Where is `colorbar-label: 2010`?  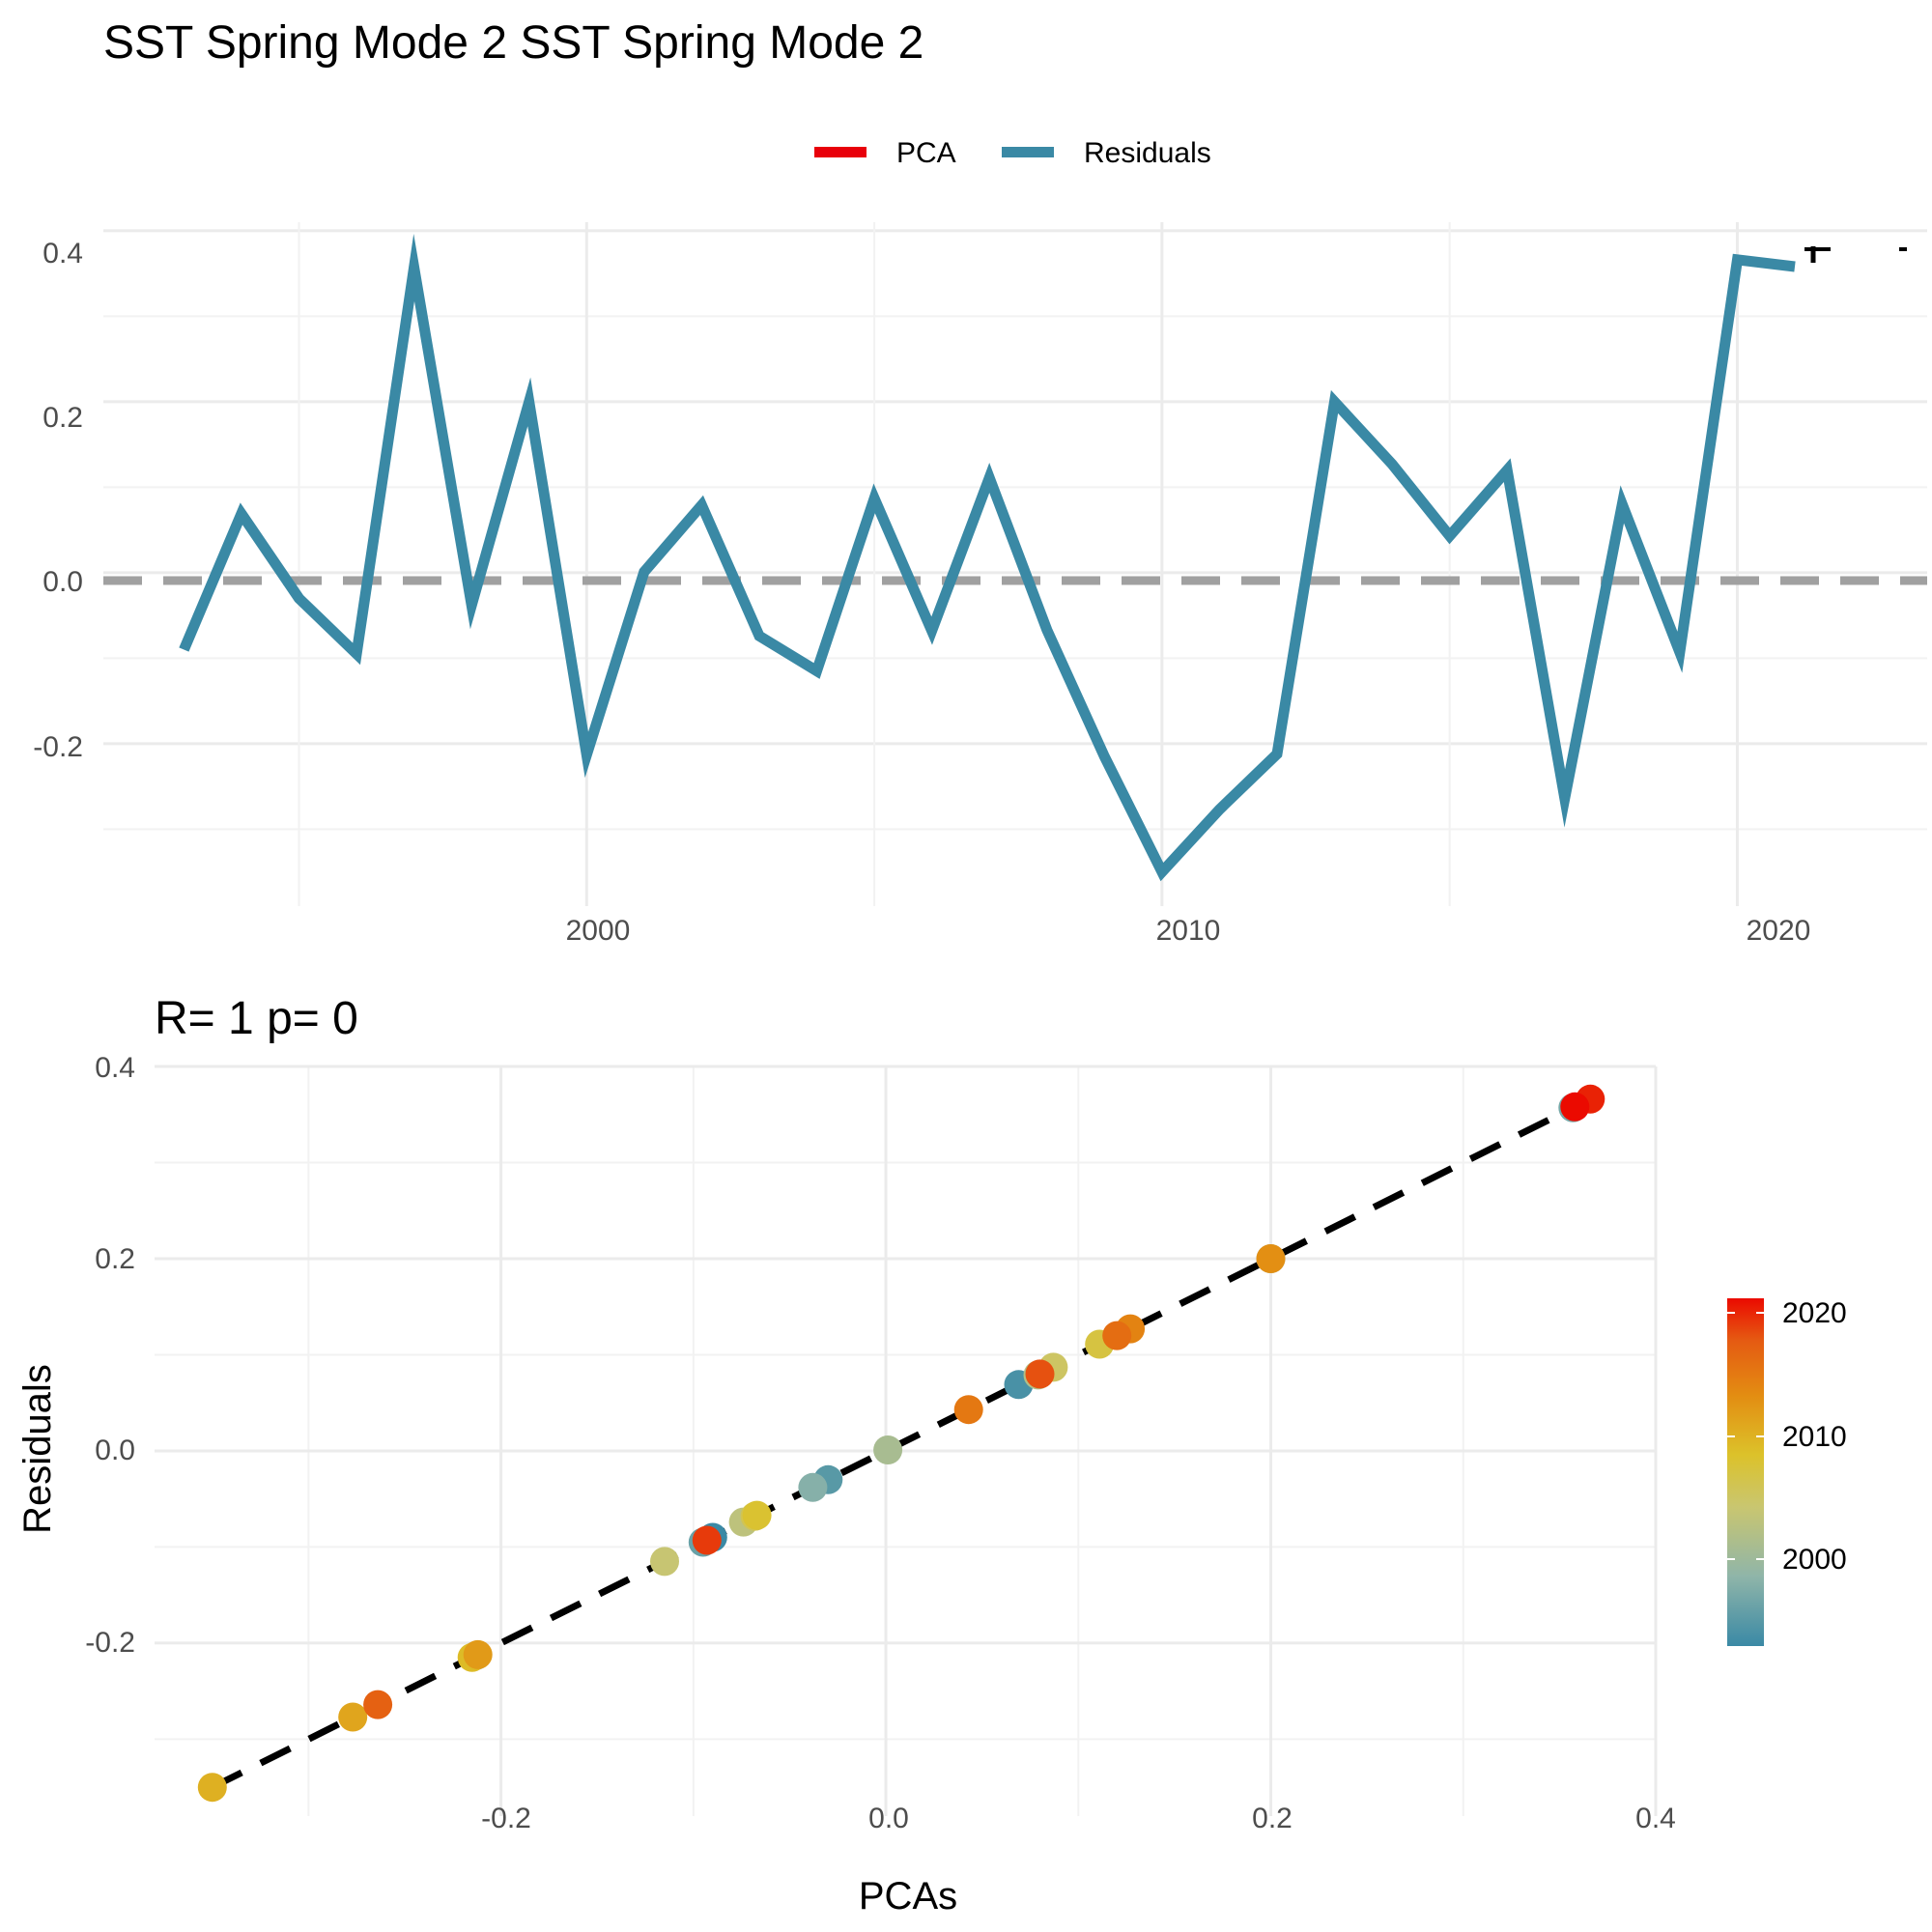 colorbar-label: 2010 is located at coordinates (1814, 1437).